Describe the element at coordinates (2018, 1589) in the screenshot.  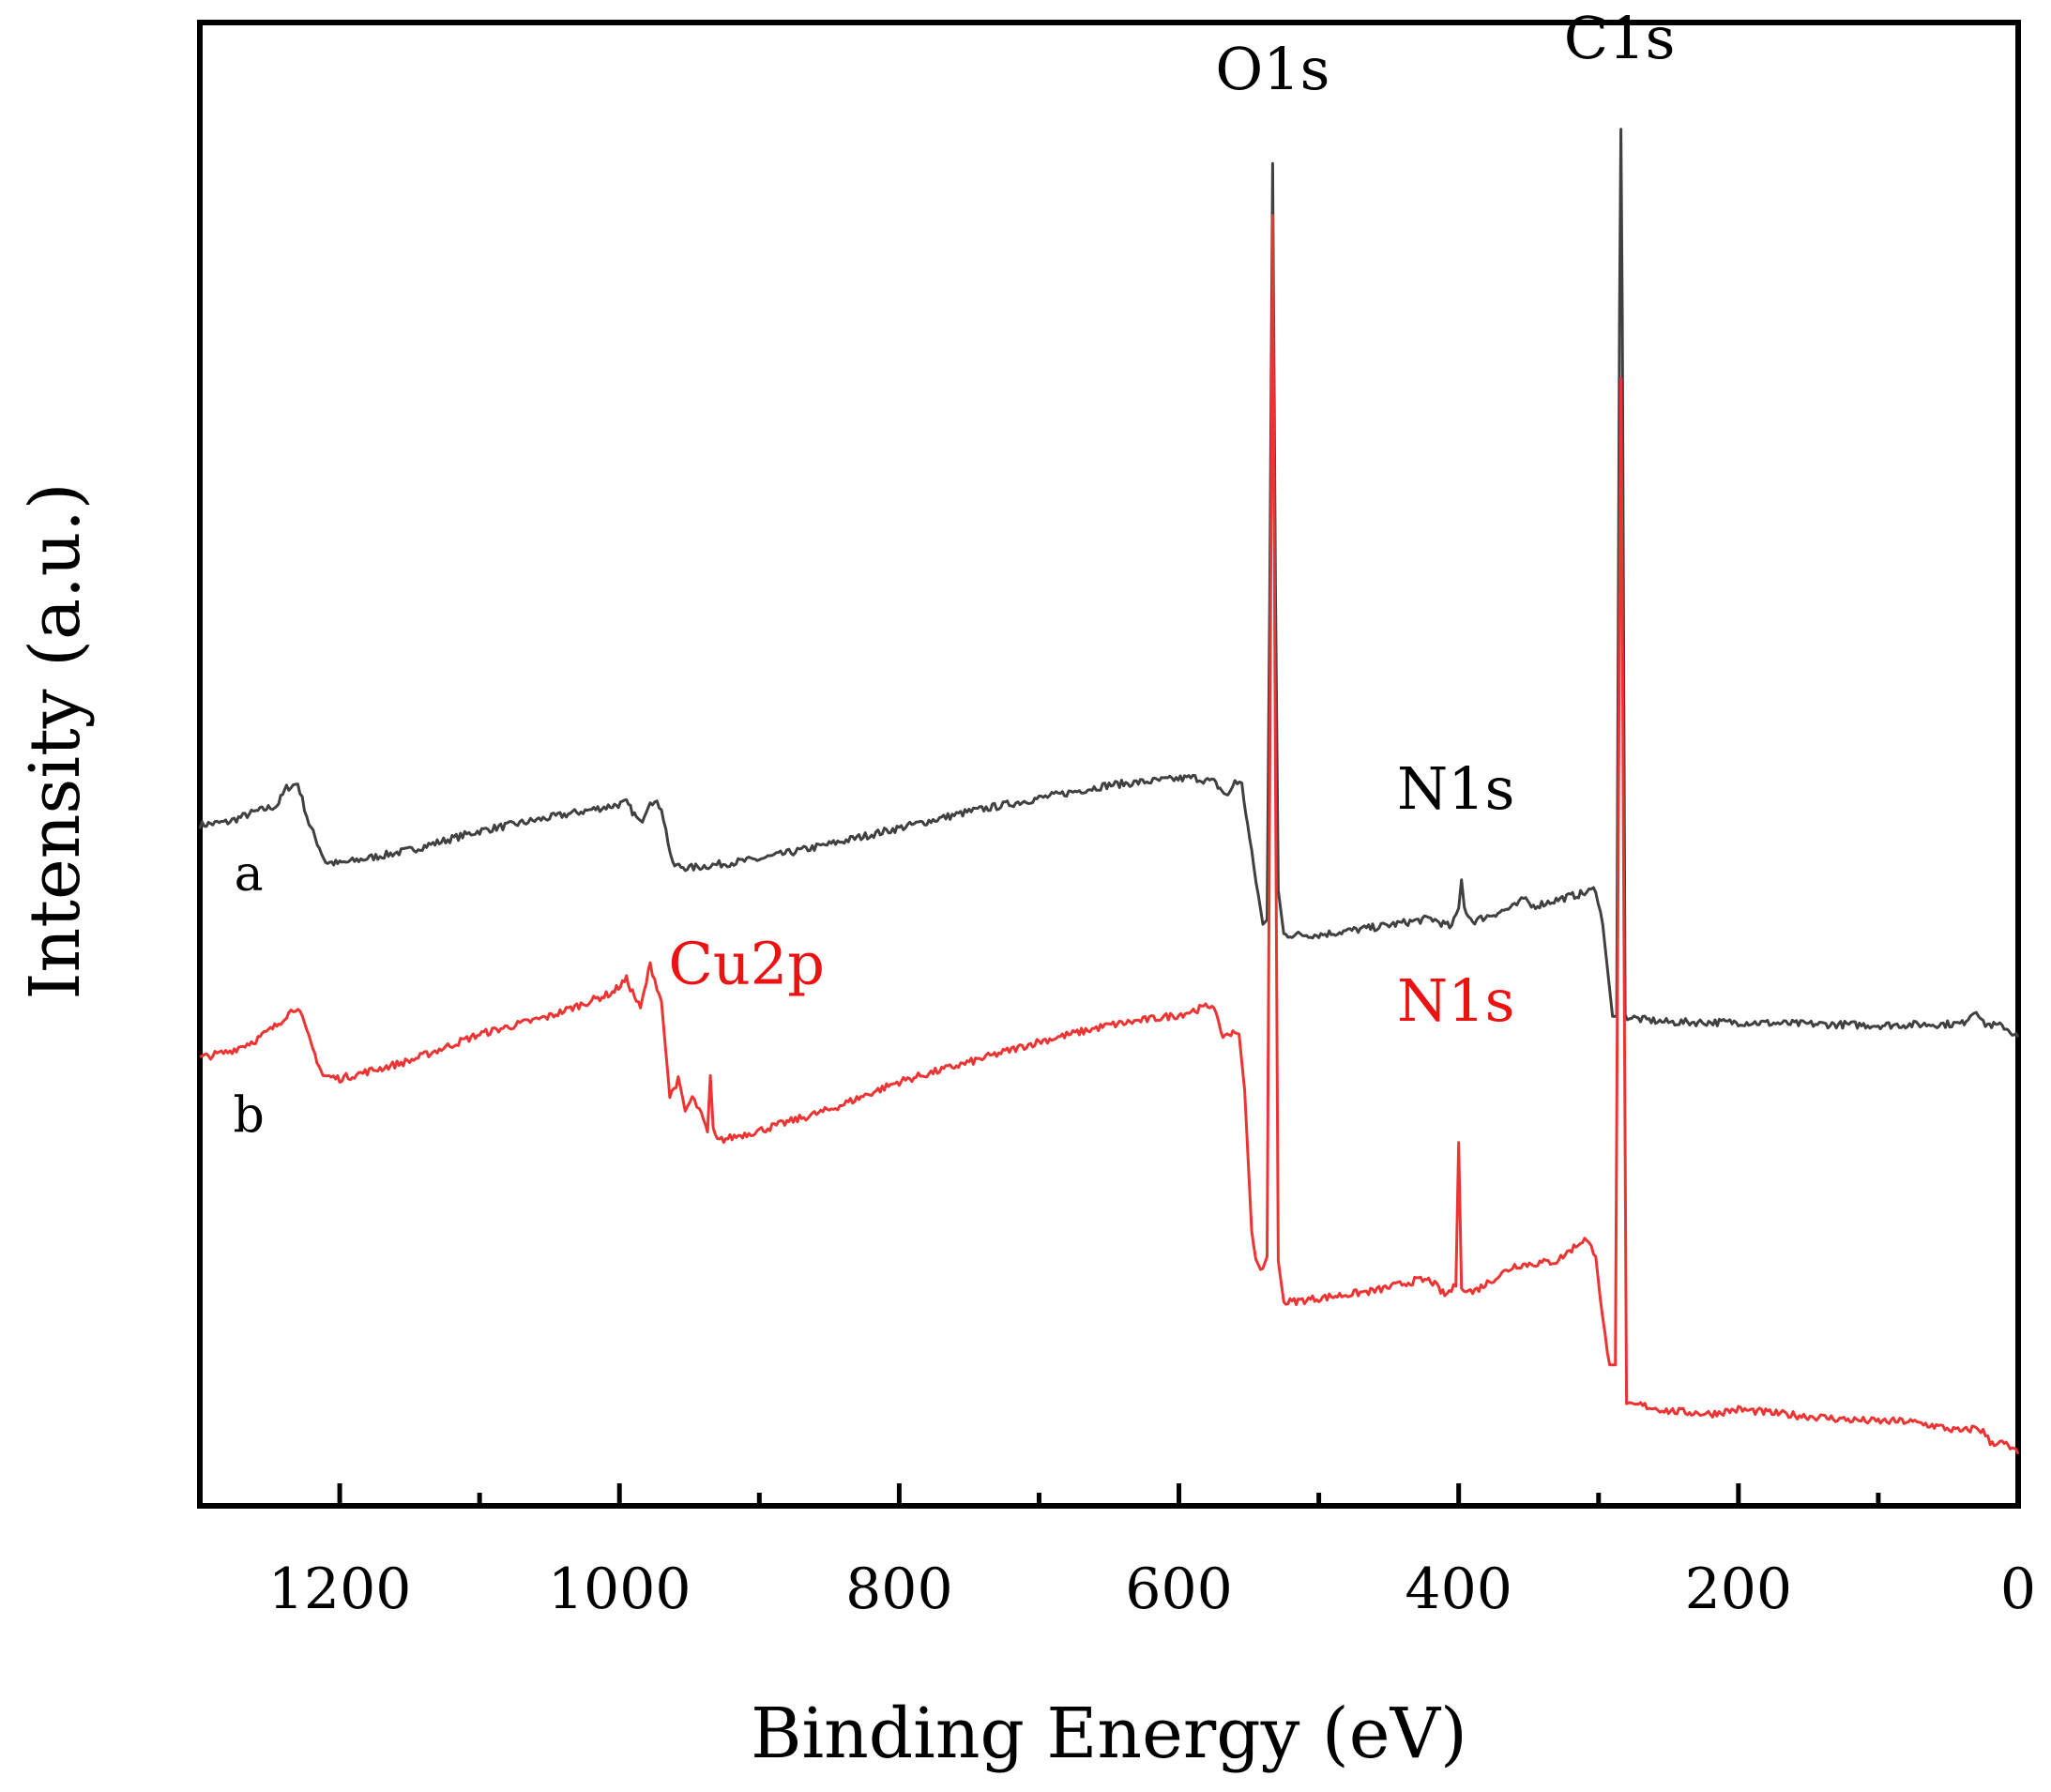
I see `x-tick-label: 0` at that location.